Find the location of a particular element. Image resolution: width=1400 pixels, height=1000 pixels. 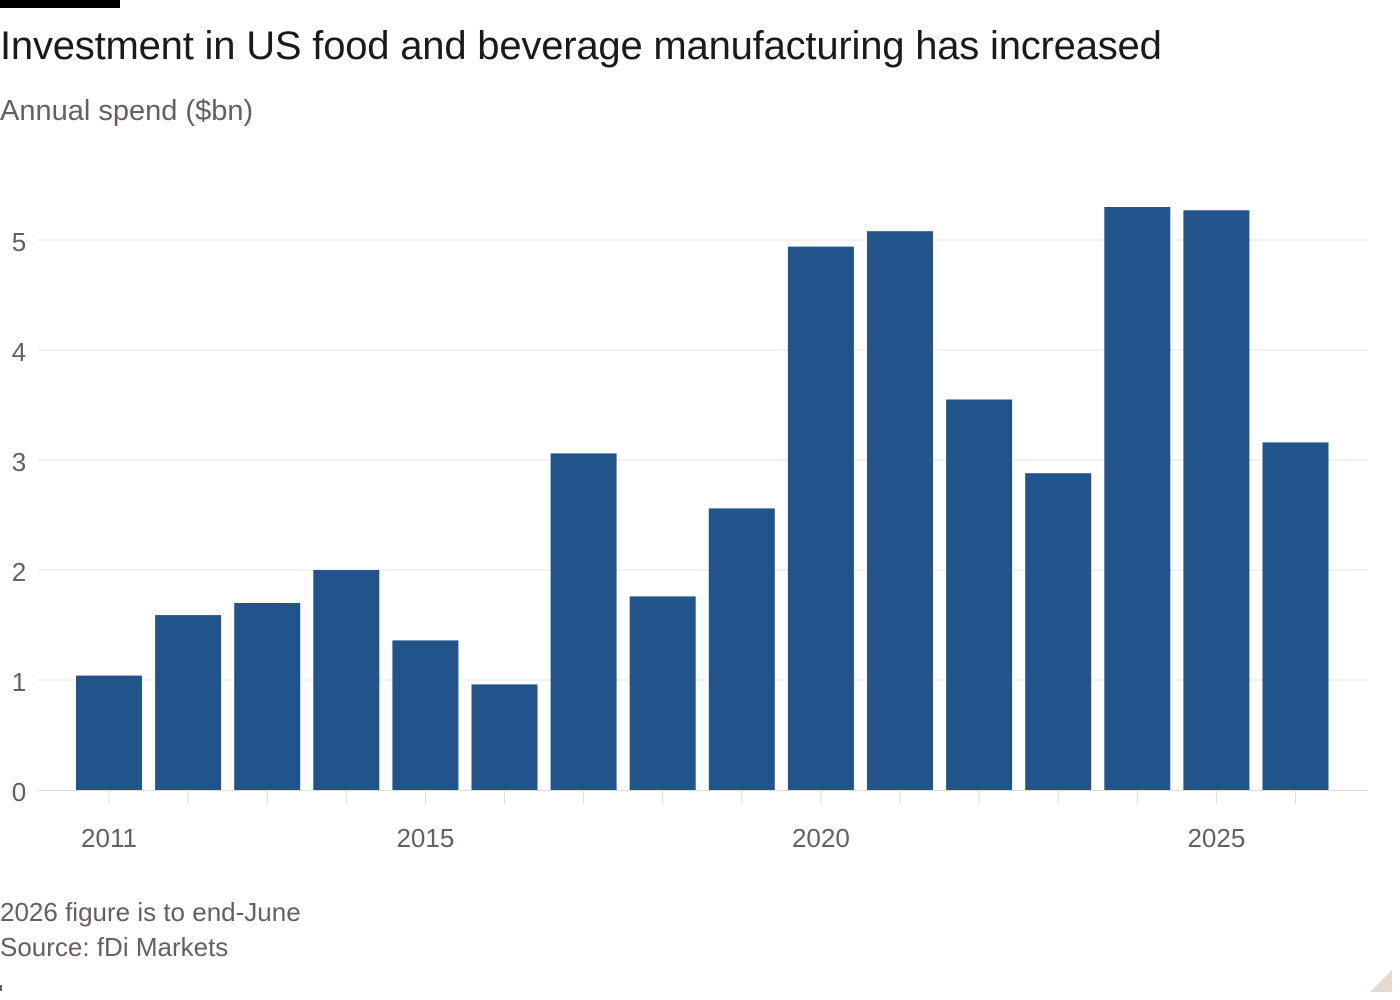

bar-2025 is located at coordinates (1216, 500).